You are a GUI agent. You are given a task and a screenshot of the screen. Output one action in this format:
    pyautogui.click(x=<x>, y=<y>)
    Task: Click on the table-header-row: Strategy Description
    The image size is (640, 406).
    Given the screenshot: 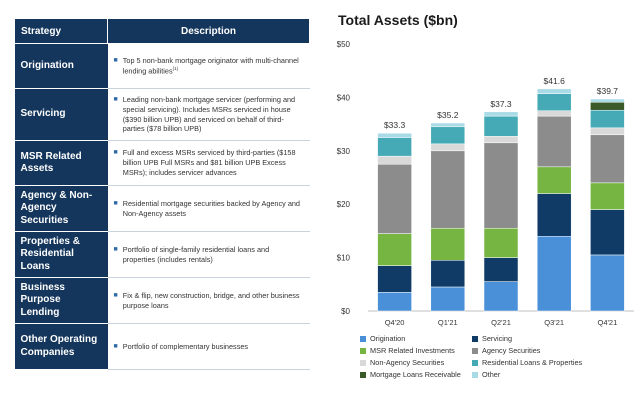 What is the action you would take?
    pyautogui.click(x=162, y=31)
    